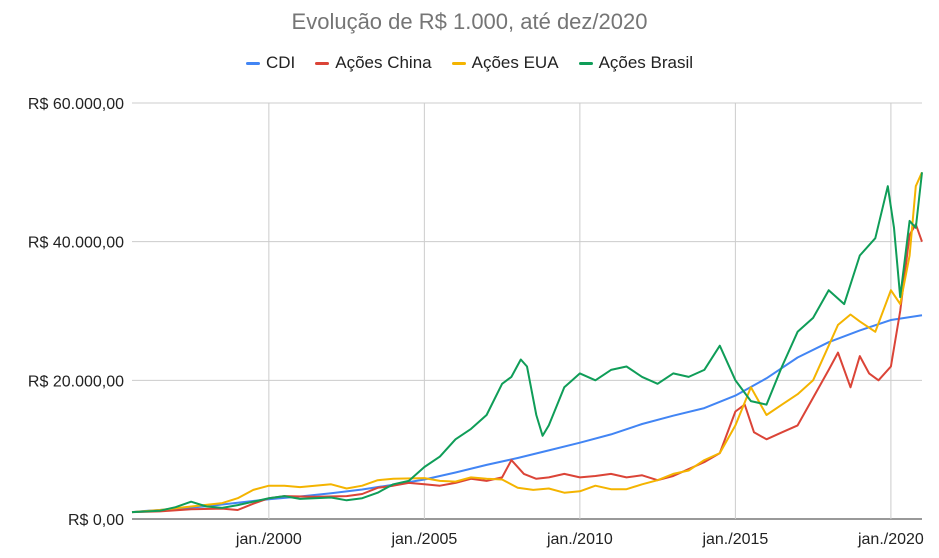  I want to click on legend-item: Ações Brasil, so click(636, 63).